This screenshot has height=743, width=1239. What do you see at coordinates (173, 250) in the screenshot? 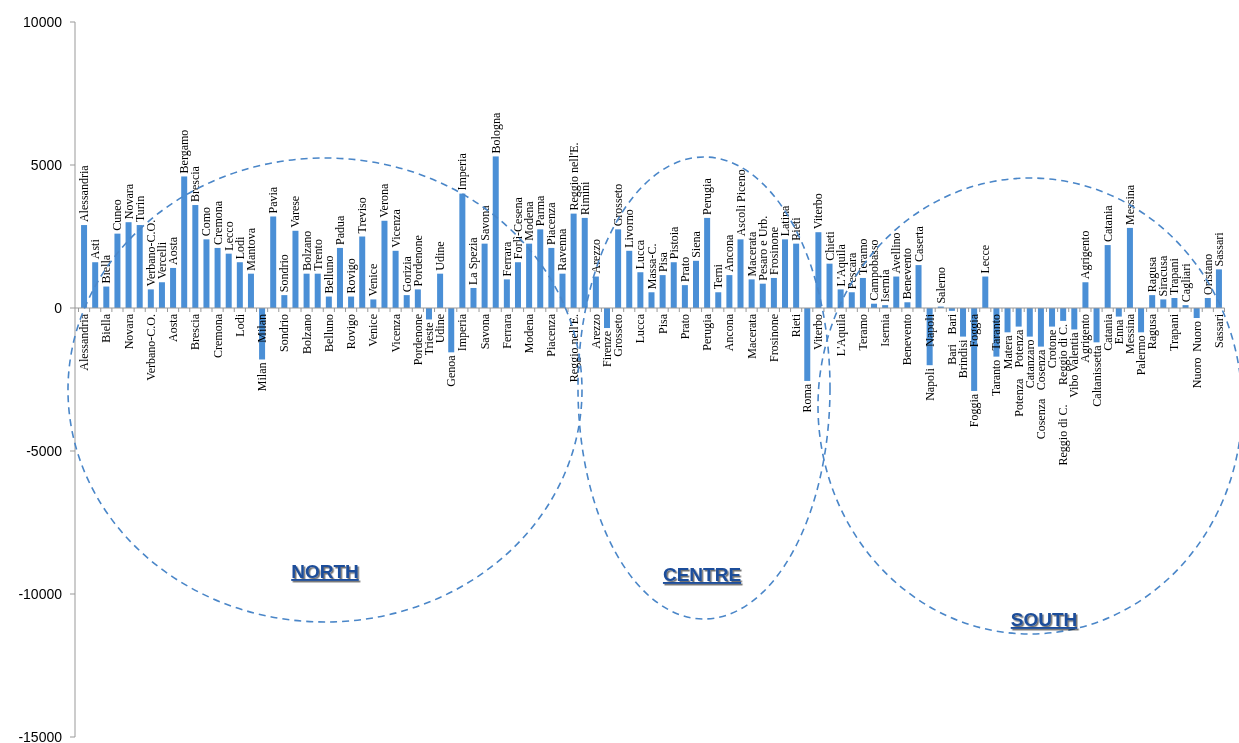
I see `data-label: Aosta` at bounding box center [173, 250].